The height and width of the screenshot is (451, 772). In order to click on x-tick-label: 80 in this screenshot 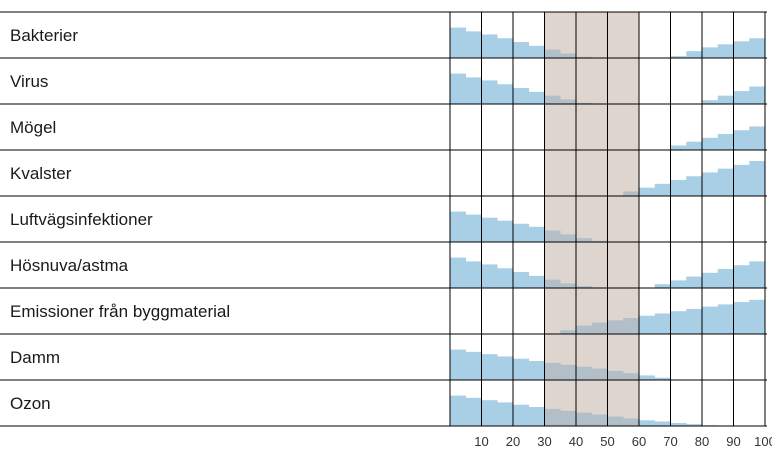, I will do `click(702, 441)`.